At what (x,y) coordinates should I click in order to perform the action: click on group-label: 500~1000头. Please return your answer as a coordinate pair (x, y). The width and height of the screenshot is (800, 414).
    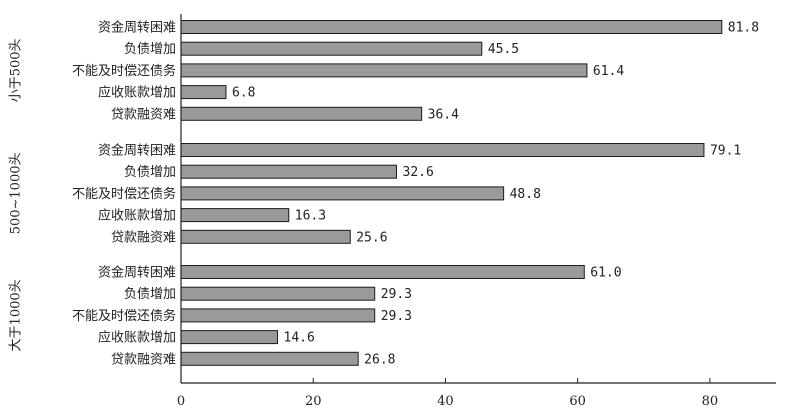
    Looking at the image, I should click on (16, 194).